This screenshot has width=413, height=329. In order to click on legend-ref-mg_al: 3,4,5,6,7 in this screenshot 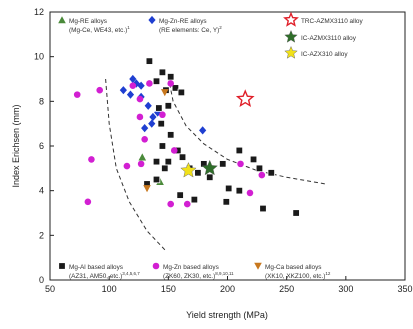, I will do `click(131, 273)`.